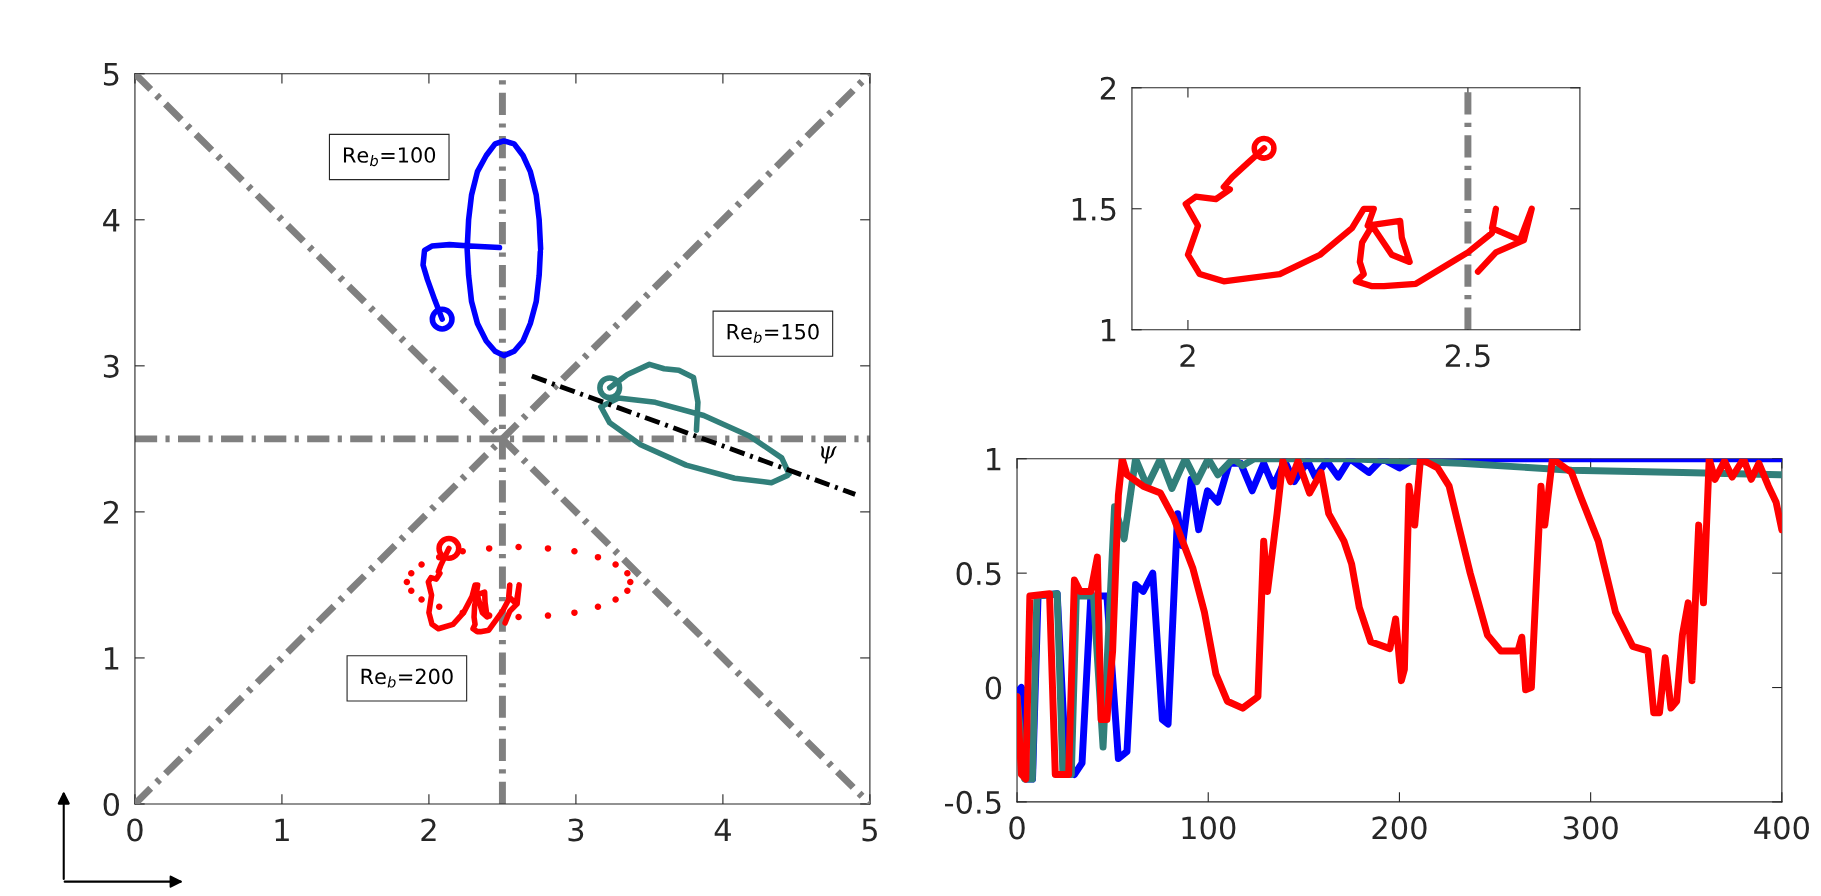  Describe the element at coordinates (1209, 828) in the screenshot. I see `x-tick-label: 100` at that location.